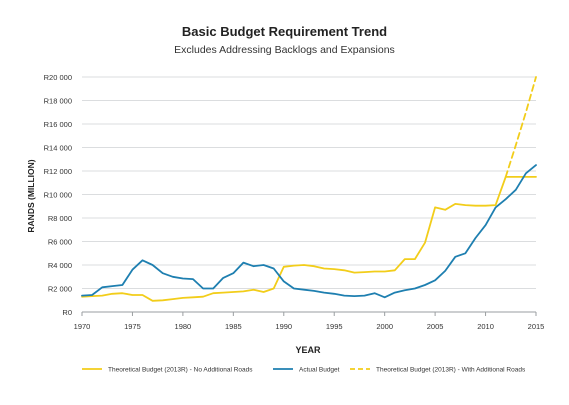 The height and width of the screenshot is (405, 569). What do you see at coordinates (132, 326) in the screenshot?
I see `x-tick-label: 1975` at bounding box center [132, 326].